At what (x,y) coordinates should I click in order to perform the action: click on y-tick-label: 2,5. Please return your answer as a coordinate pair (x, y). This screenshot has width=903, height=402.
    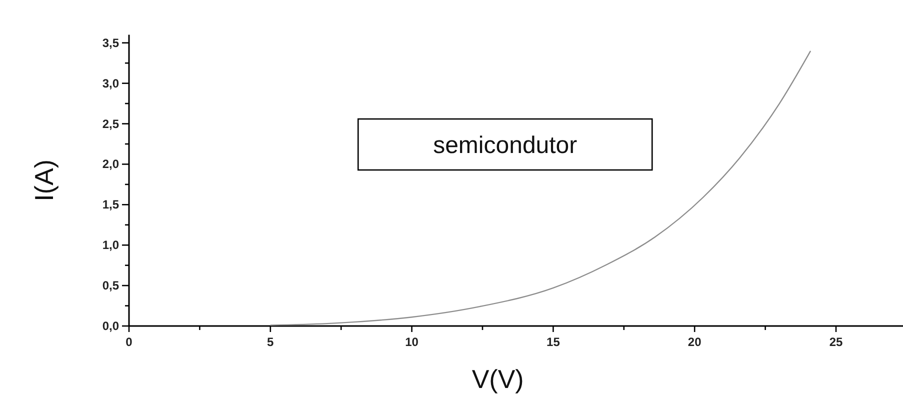
    Looking at the image, I should click on (111, 123).